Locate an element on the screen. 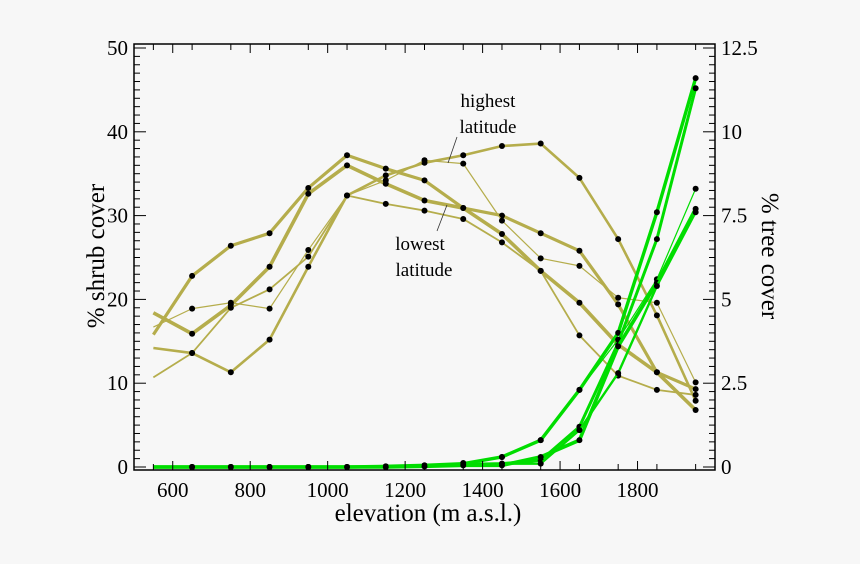  x-axis-label: elevation (m a.s.l.) is located at coordinates (428, 513).